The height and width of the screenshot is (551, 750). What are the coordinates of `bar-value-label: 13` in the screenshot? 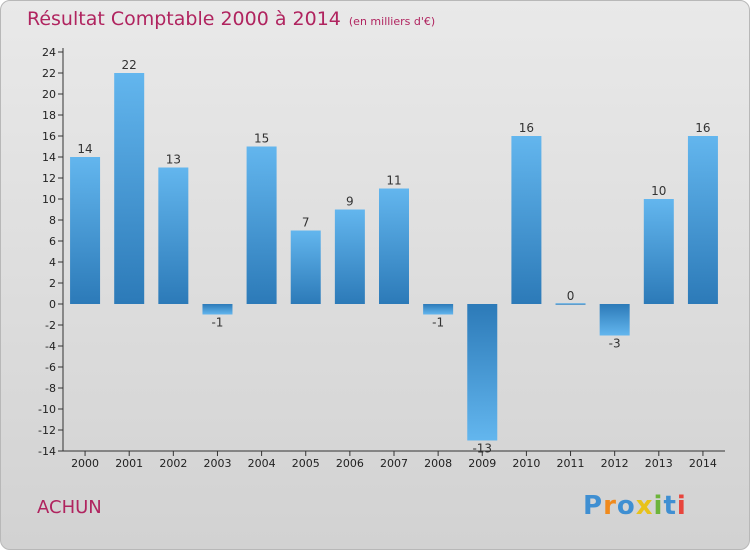 It's located at (173, 160).